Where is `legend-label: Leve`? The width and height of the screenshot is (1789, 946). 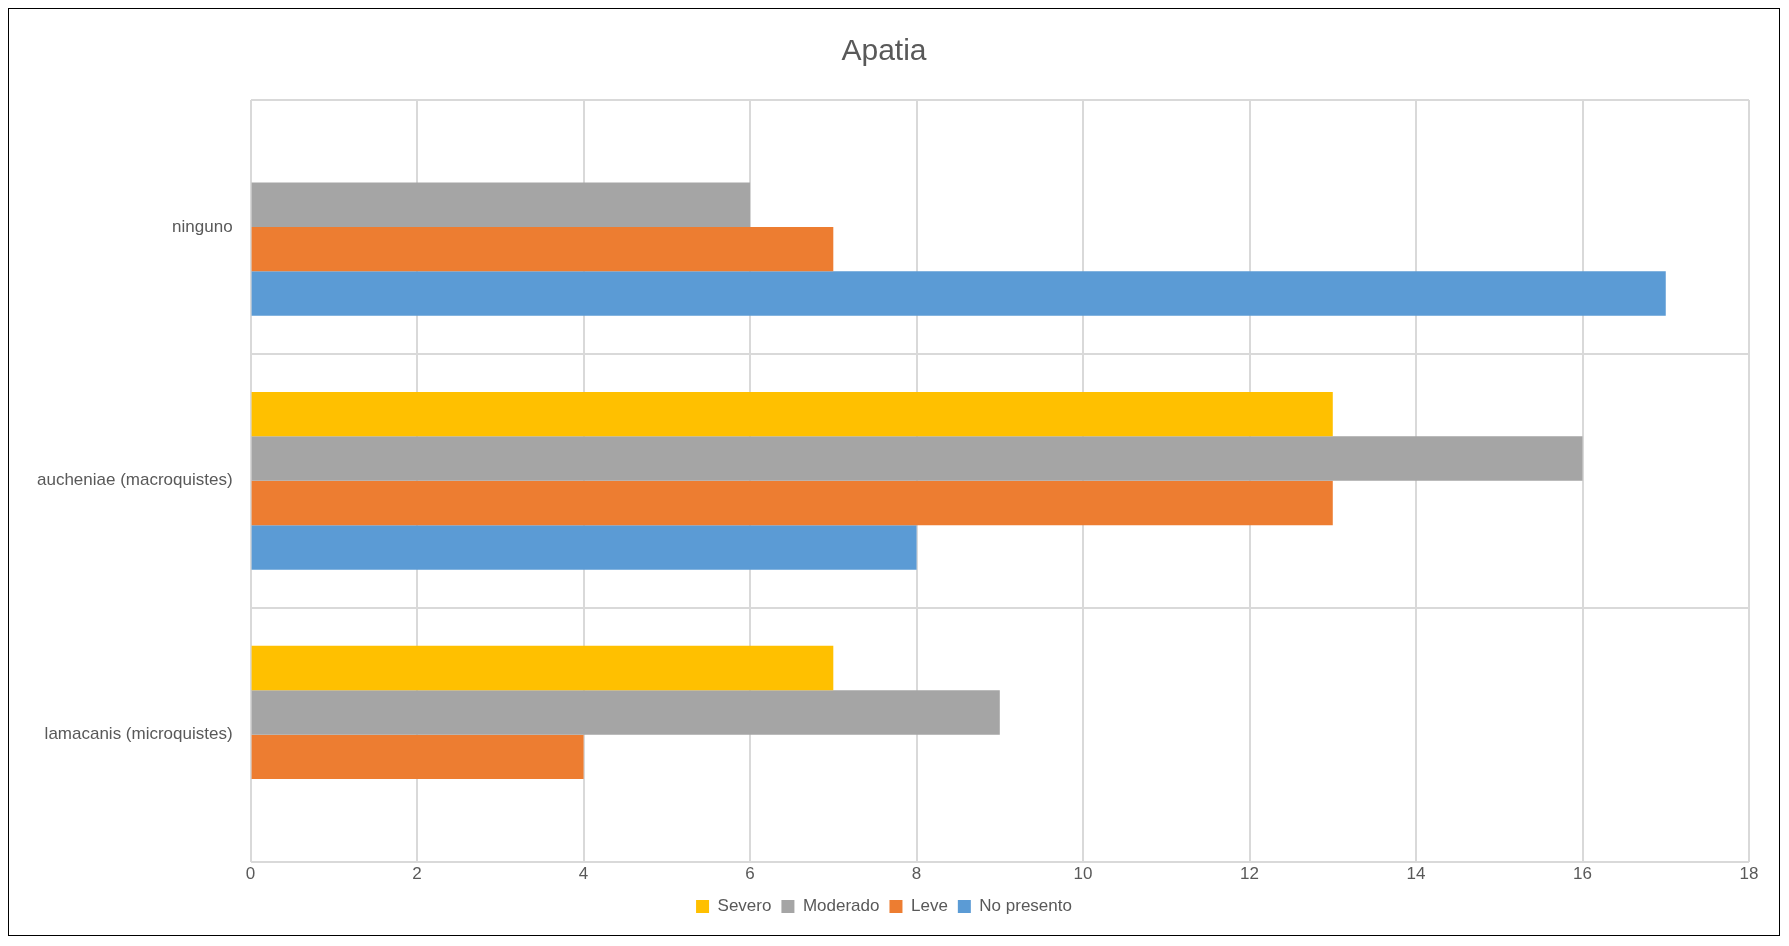
legend-label: Leve is located at coordinates (929, 906).